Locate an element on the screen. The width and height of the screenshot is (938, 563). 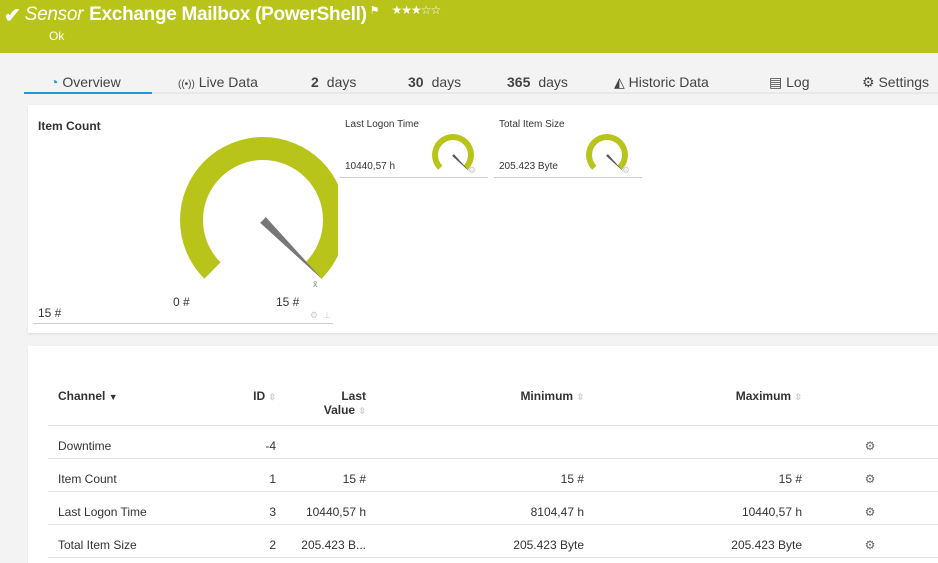
area-chart-icon: ◭ is located at coordinates (619, 82).